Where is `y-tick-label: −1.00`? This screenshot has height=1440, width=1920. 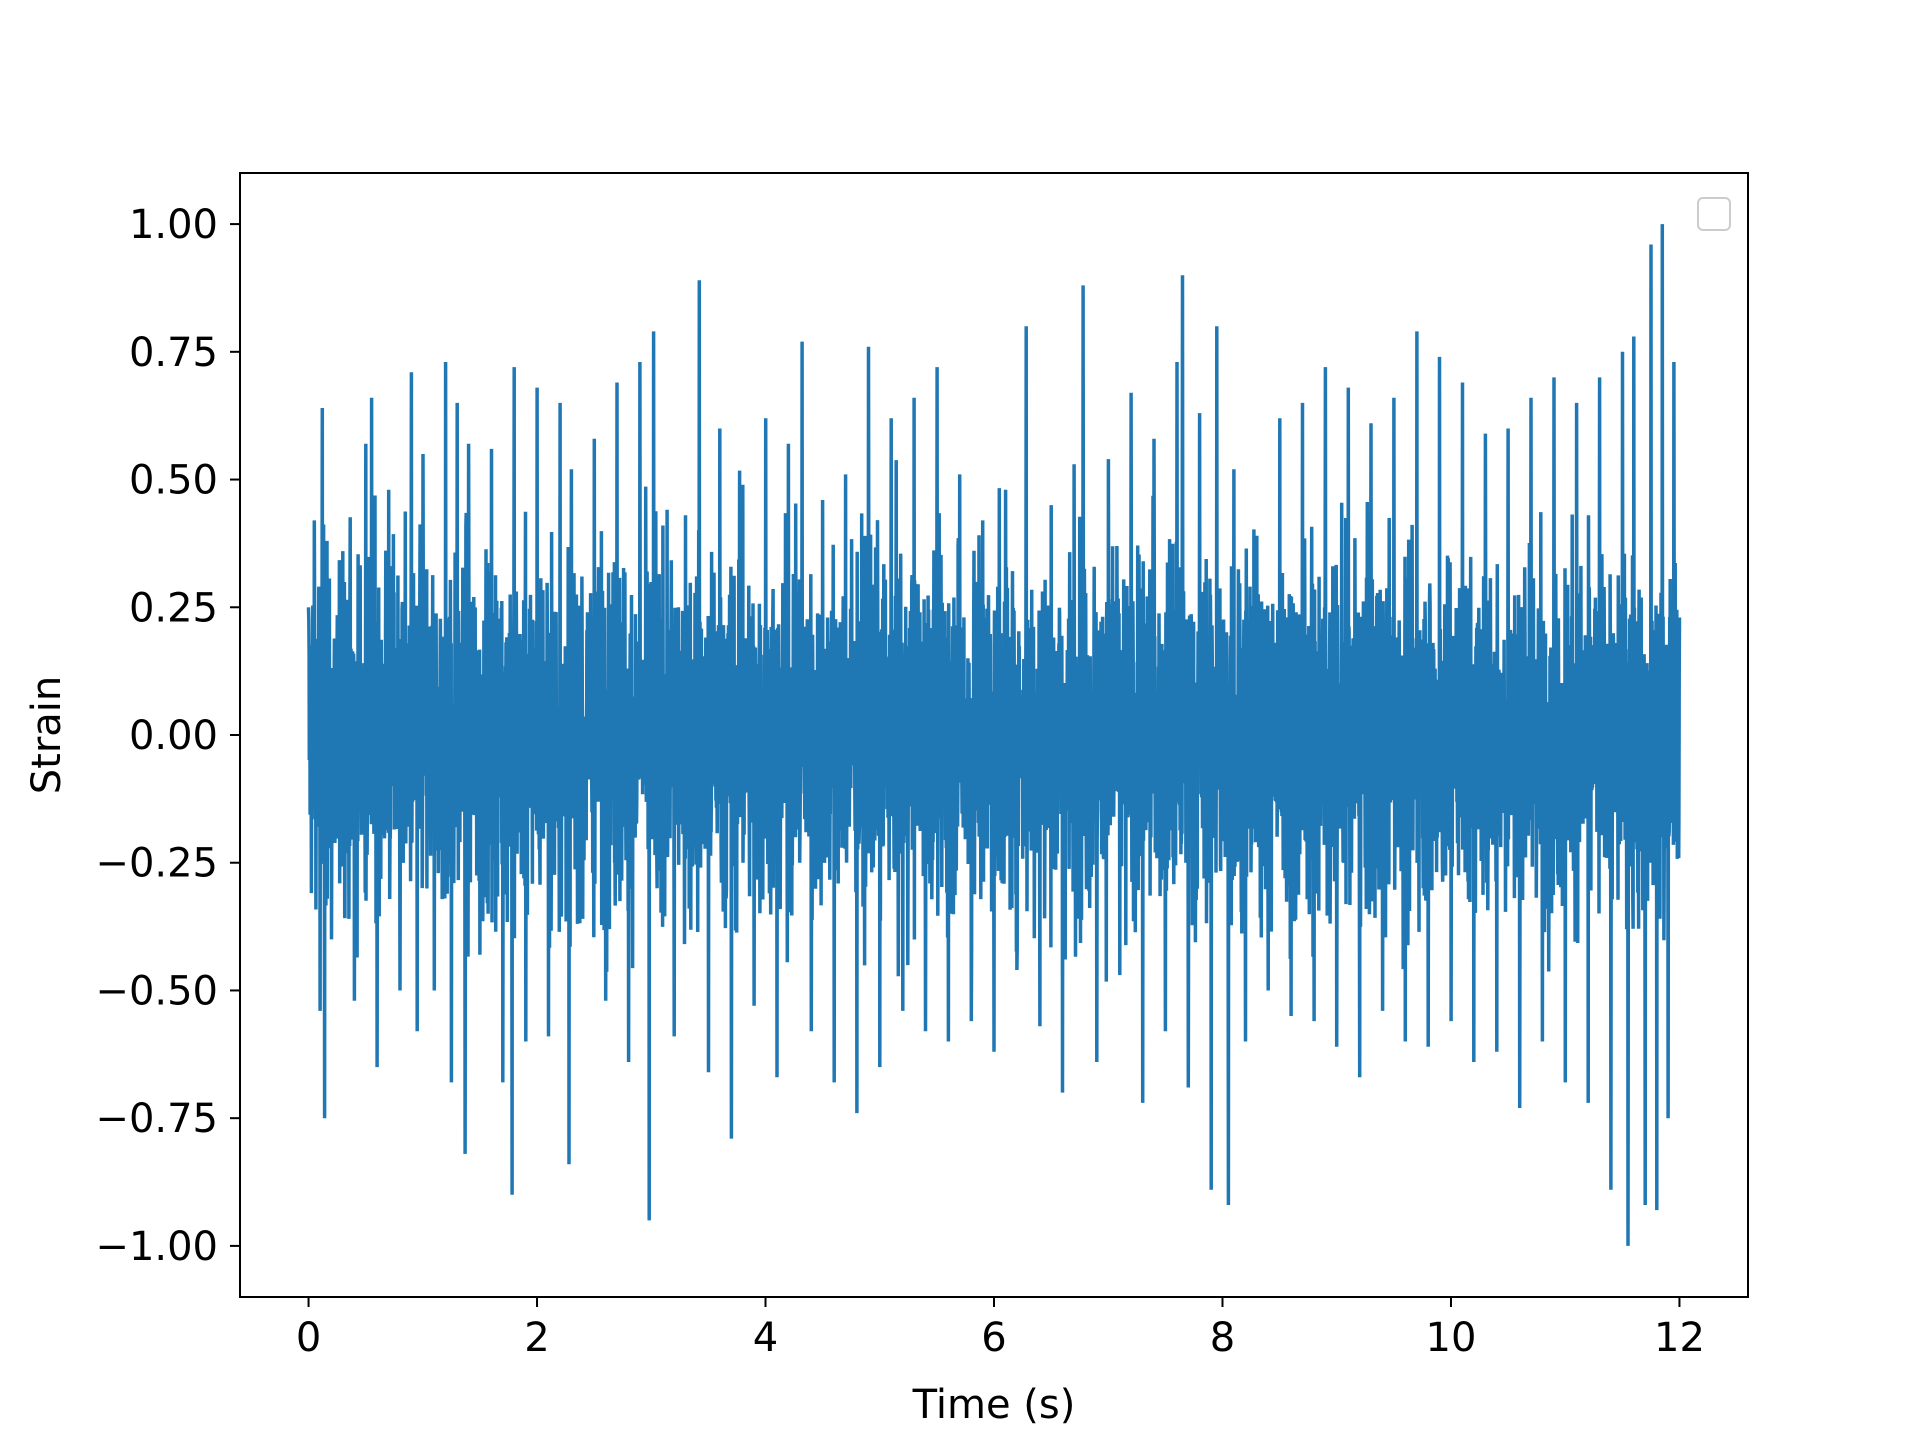
y-tick-label: −1.00 is located at coordinates (156, 1247).